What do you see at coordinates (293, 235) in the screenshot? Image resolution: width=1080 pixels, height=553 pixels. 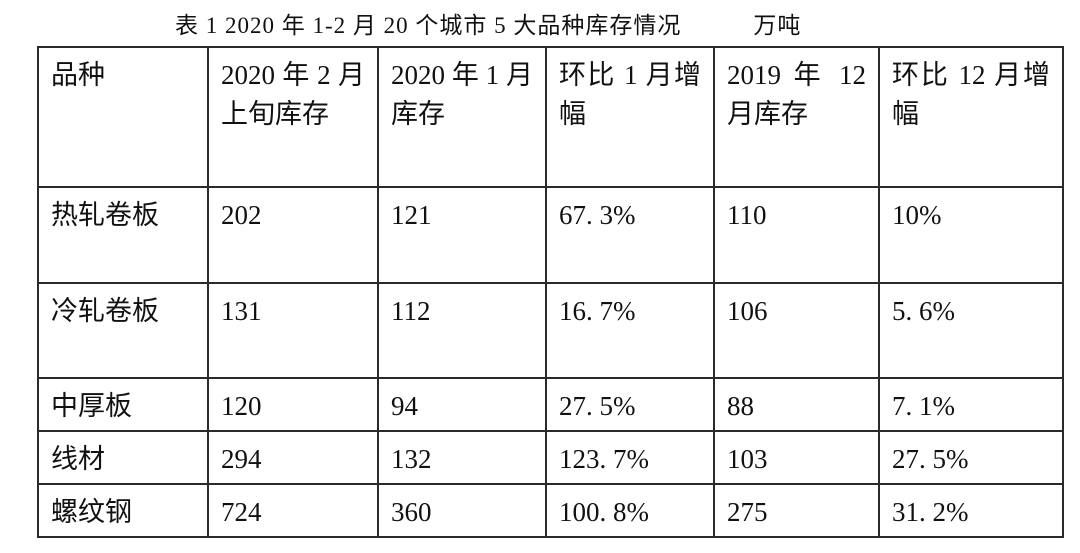 I see `cell-feb2020-early: 202` at bounding box center [293, 235].